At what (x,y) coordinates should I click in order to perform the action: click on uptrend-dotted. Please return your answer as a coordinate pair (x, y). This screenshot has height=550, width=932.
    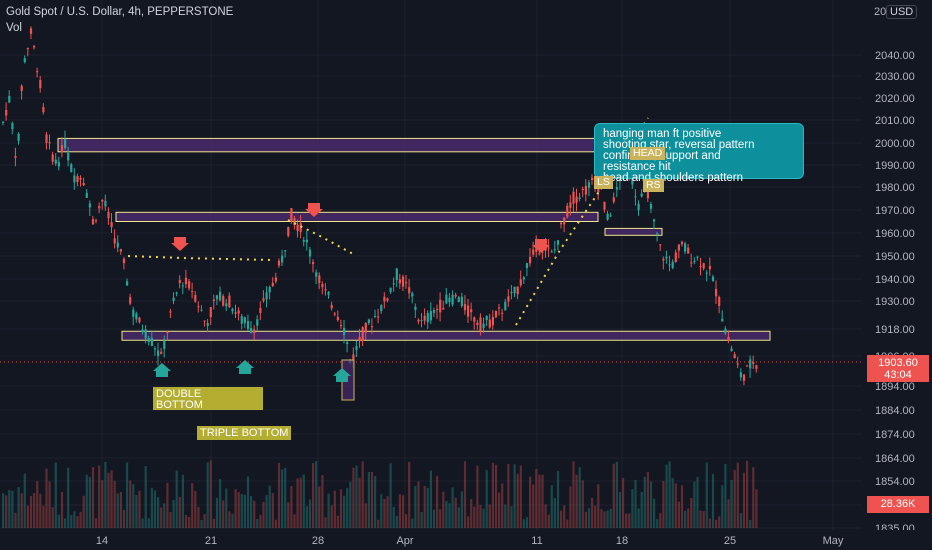
    Looking at the image, I should click on (582, 221).